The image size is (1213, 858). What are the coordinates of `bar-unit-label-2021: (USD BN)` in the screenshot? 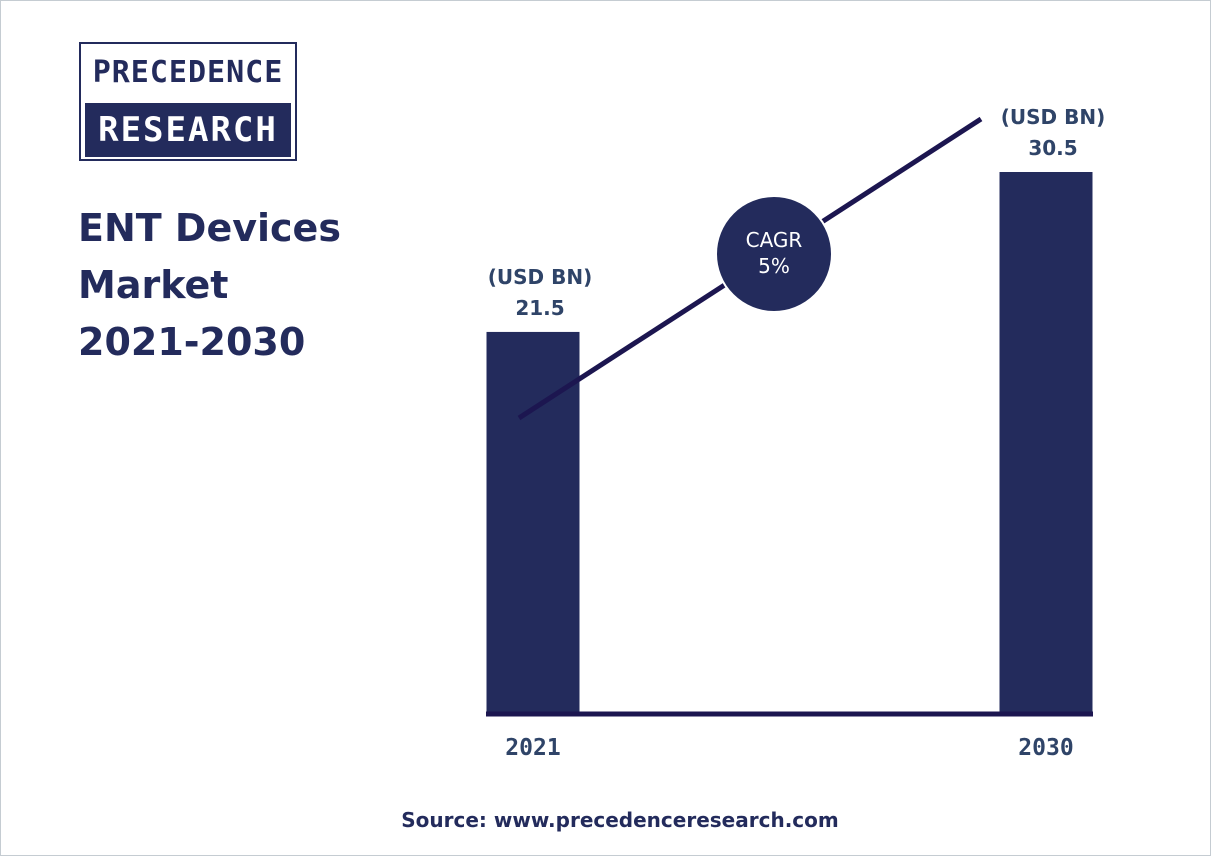 It's located at (540, 277).